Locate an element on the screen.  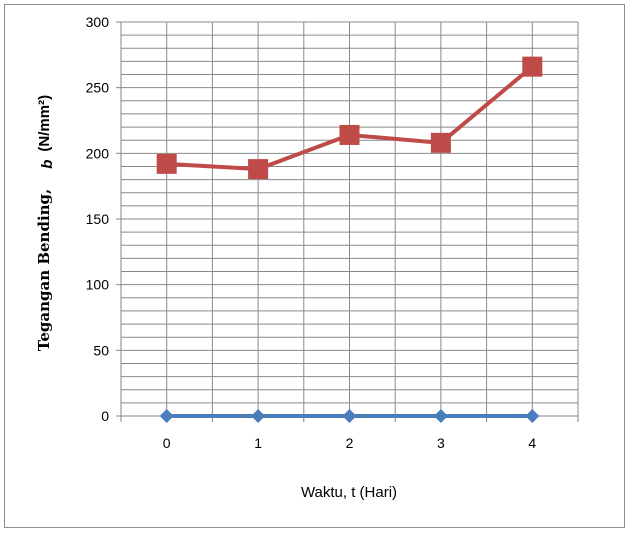
x-tick-label: 4 is located at coordinates (532, 443).